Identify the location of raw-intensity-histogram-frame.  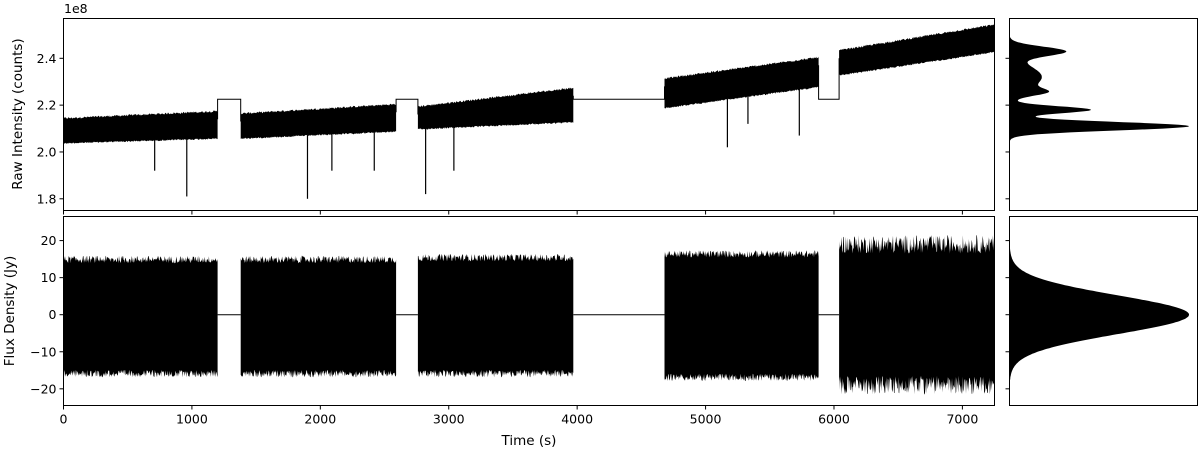
(1103, 114).